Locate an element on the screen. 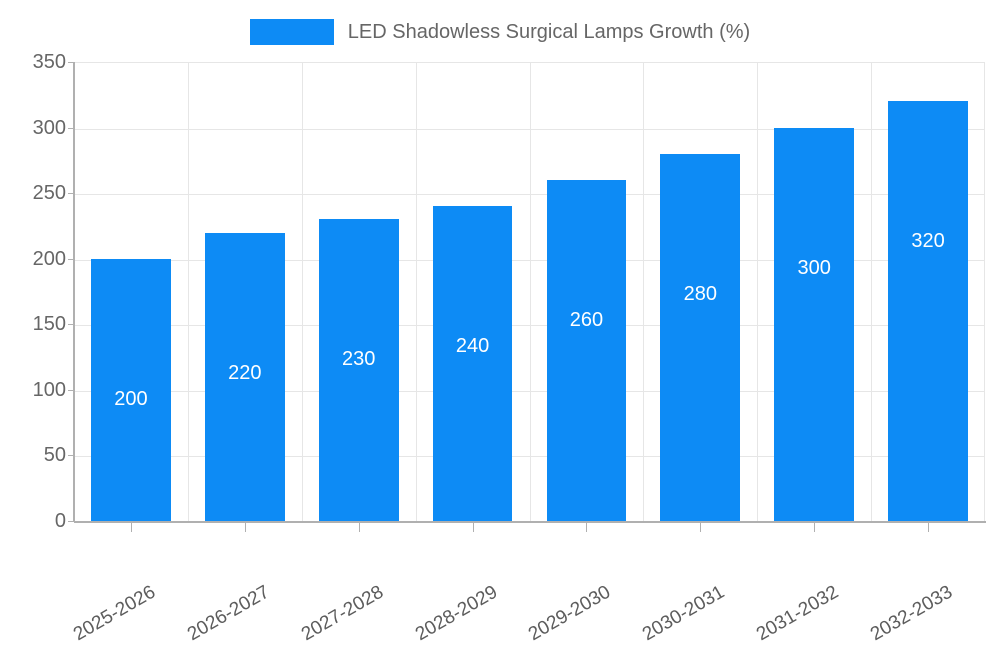 This screenshot has height=645, width=1000. y-axis-tick-label: 150 is located at coordinates (49, 324).